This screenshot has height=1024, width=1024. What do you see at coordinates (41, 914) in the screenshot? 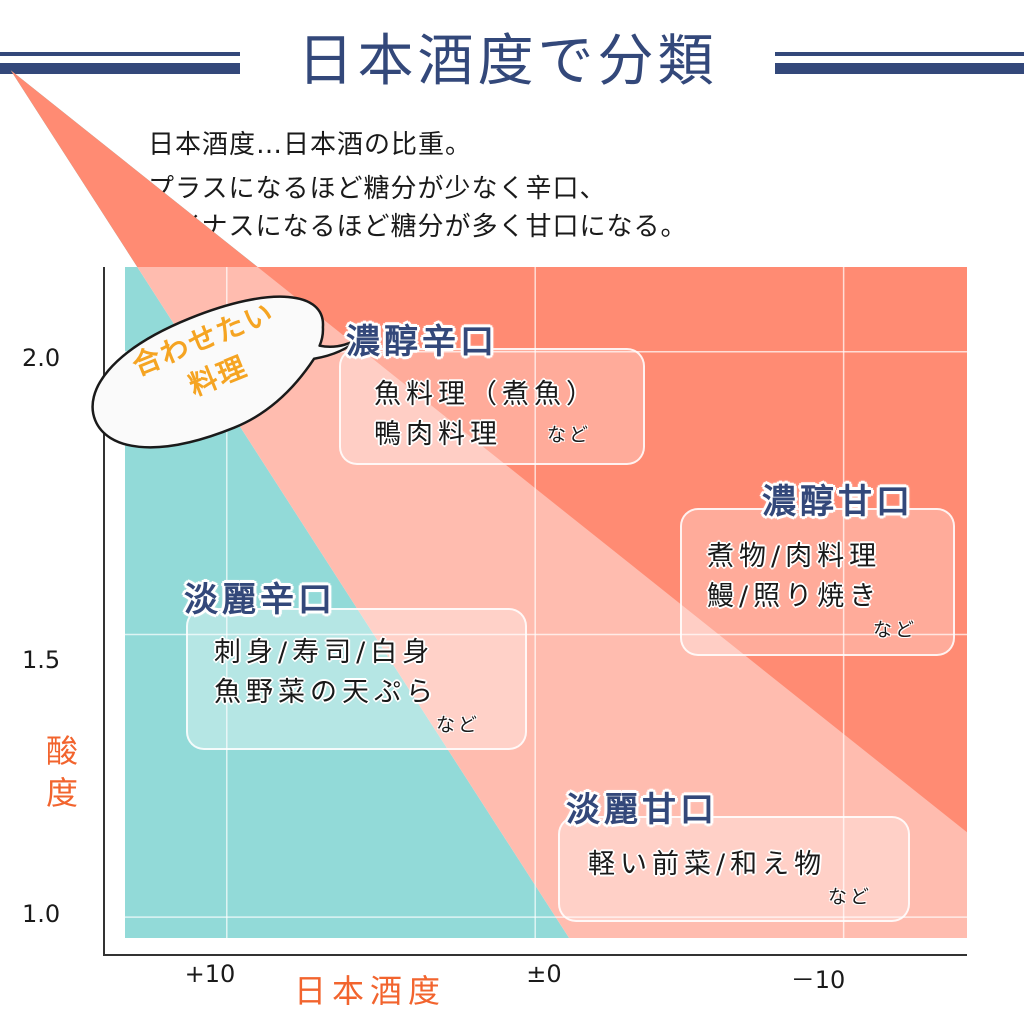
I see `y-tick-label: 1.0` at bounding box center [41, 914].